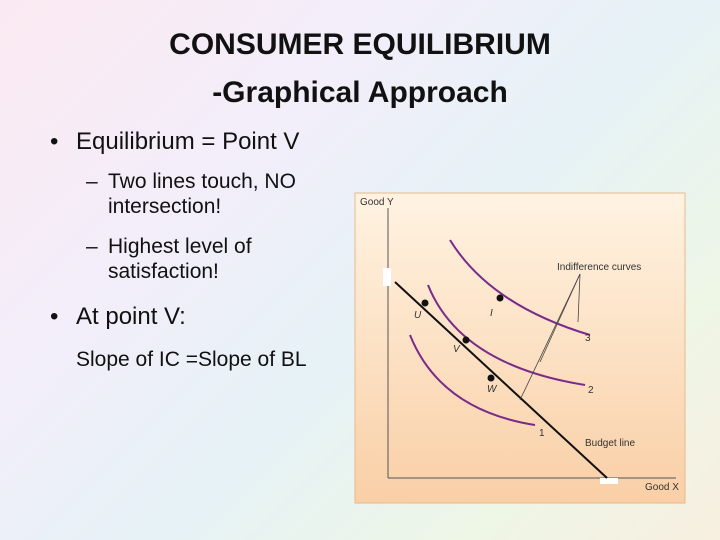 The height and width of the screenshot is (540, 720). I want to click on bullet: Equilibrium = Point V, so click(175, 142).